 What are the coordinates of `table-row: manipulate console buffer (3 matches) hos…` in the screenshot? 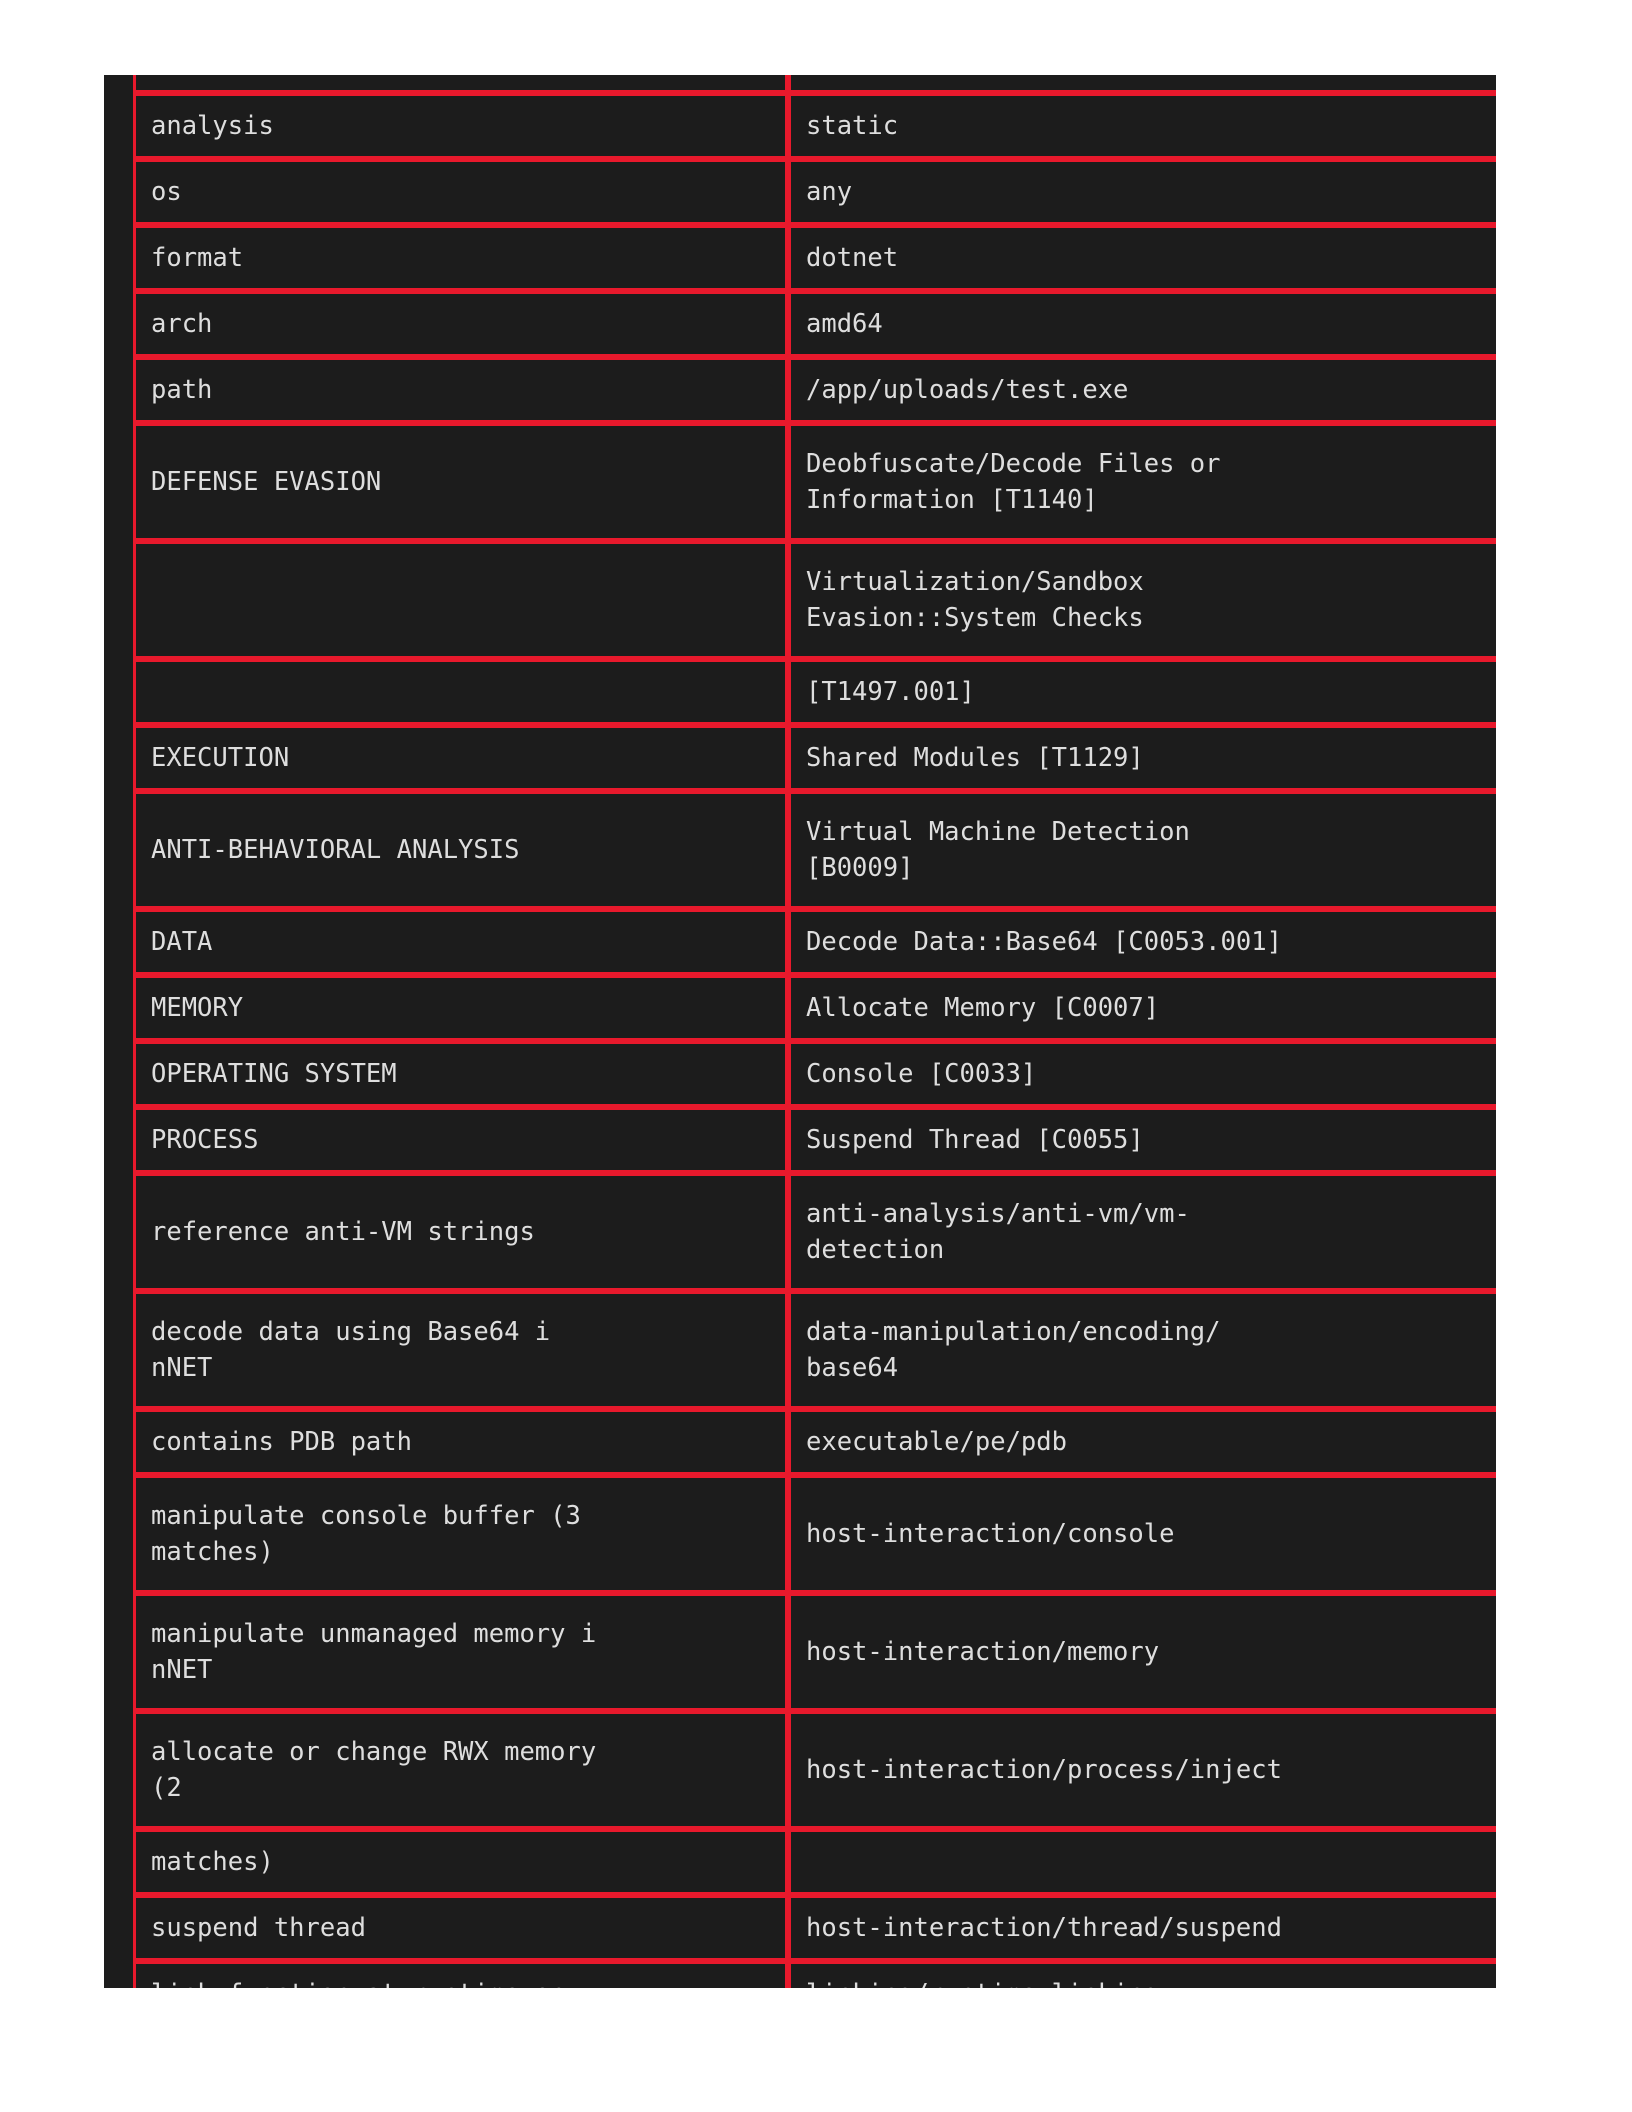 It's located at (814, 1534).